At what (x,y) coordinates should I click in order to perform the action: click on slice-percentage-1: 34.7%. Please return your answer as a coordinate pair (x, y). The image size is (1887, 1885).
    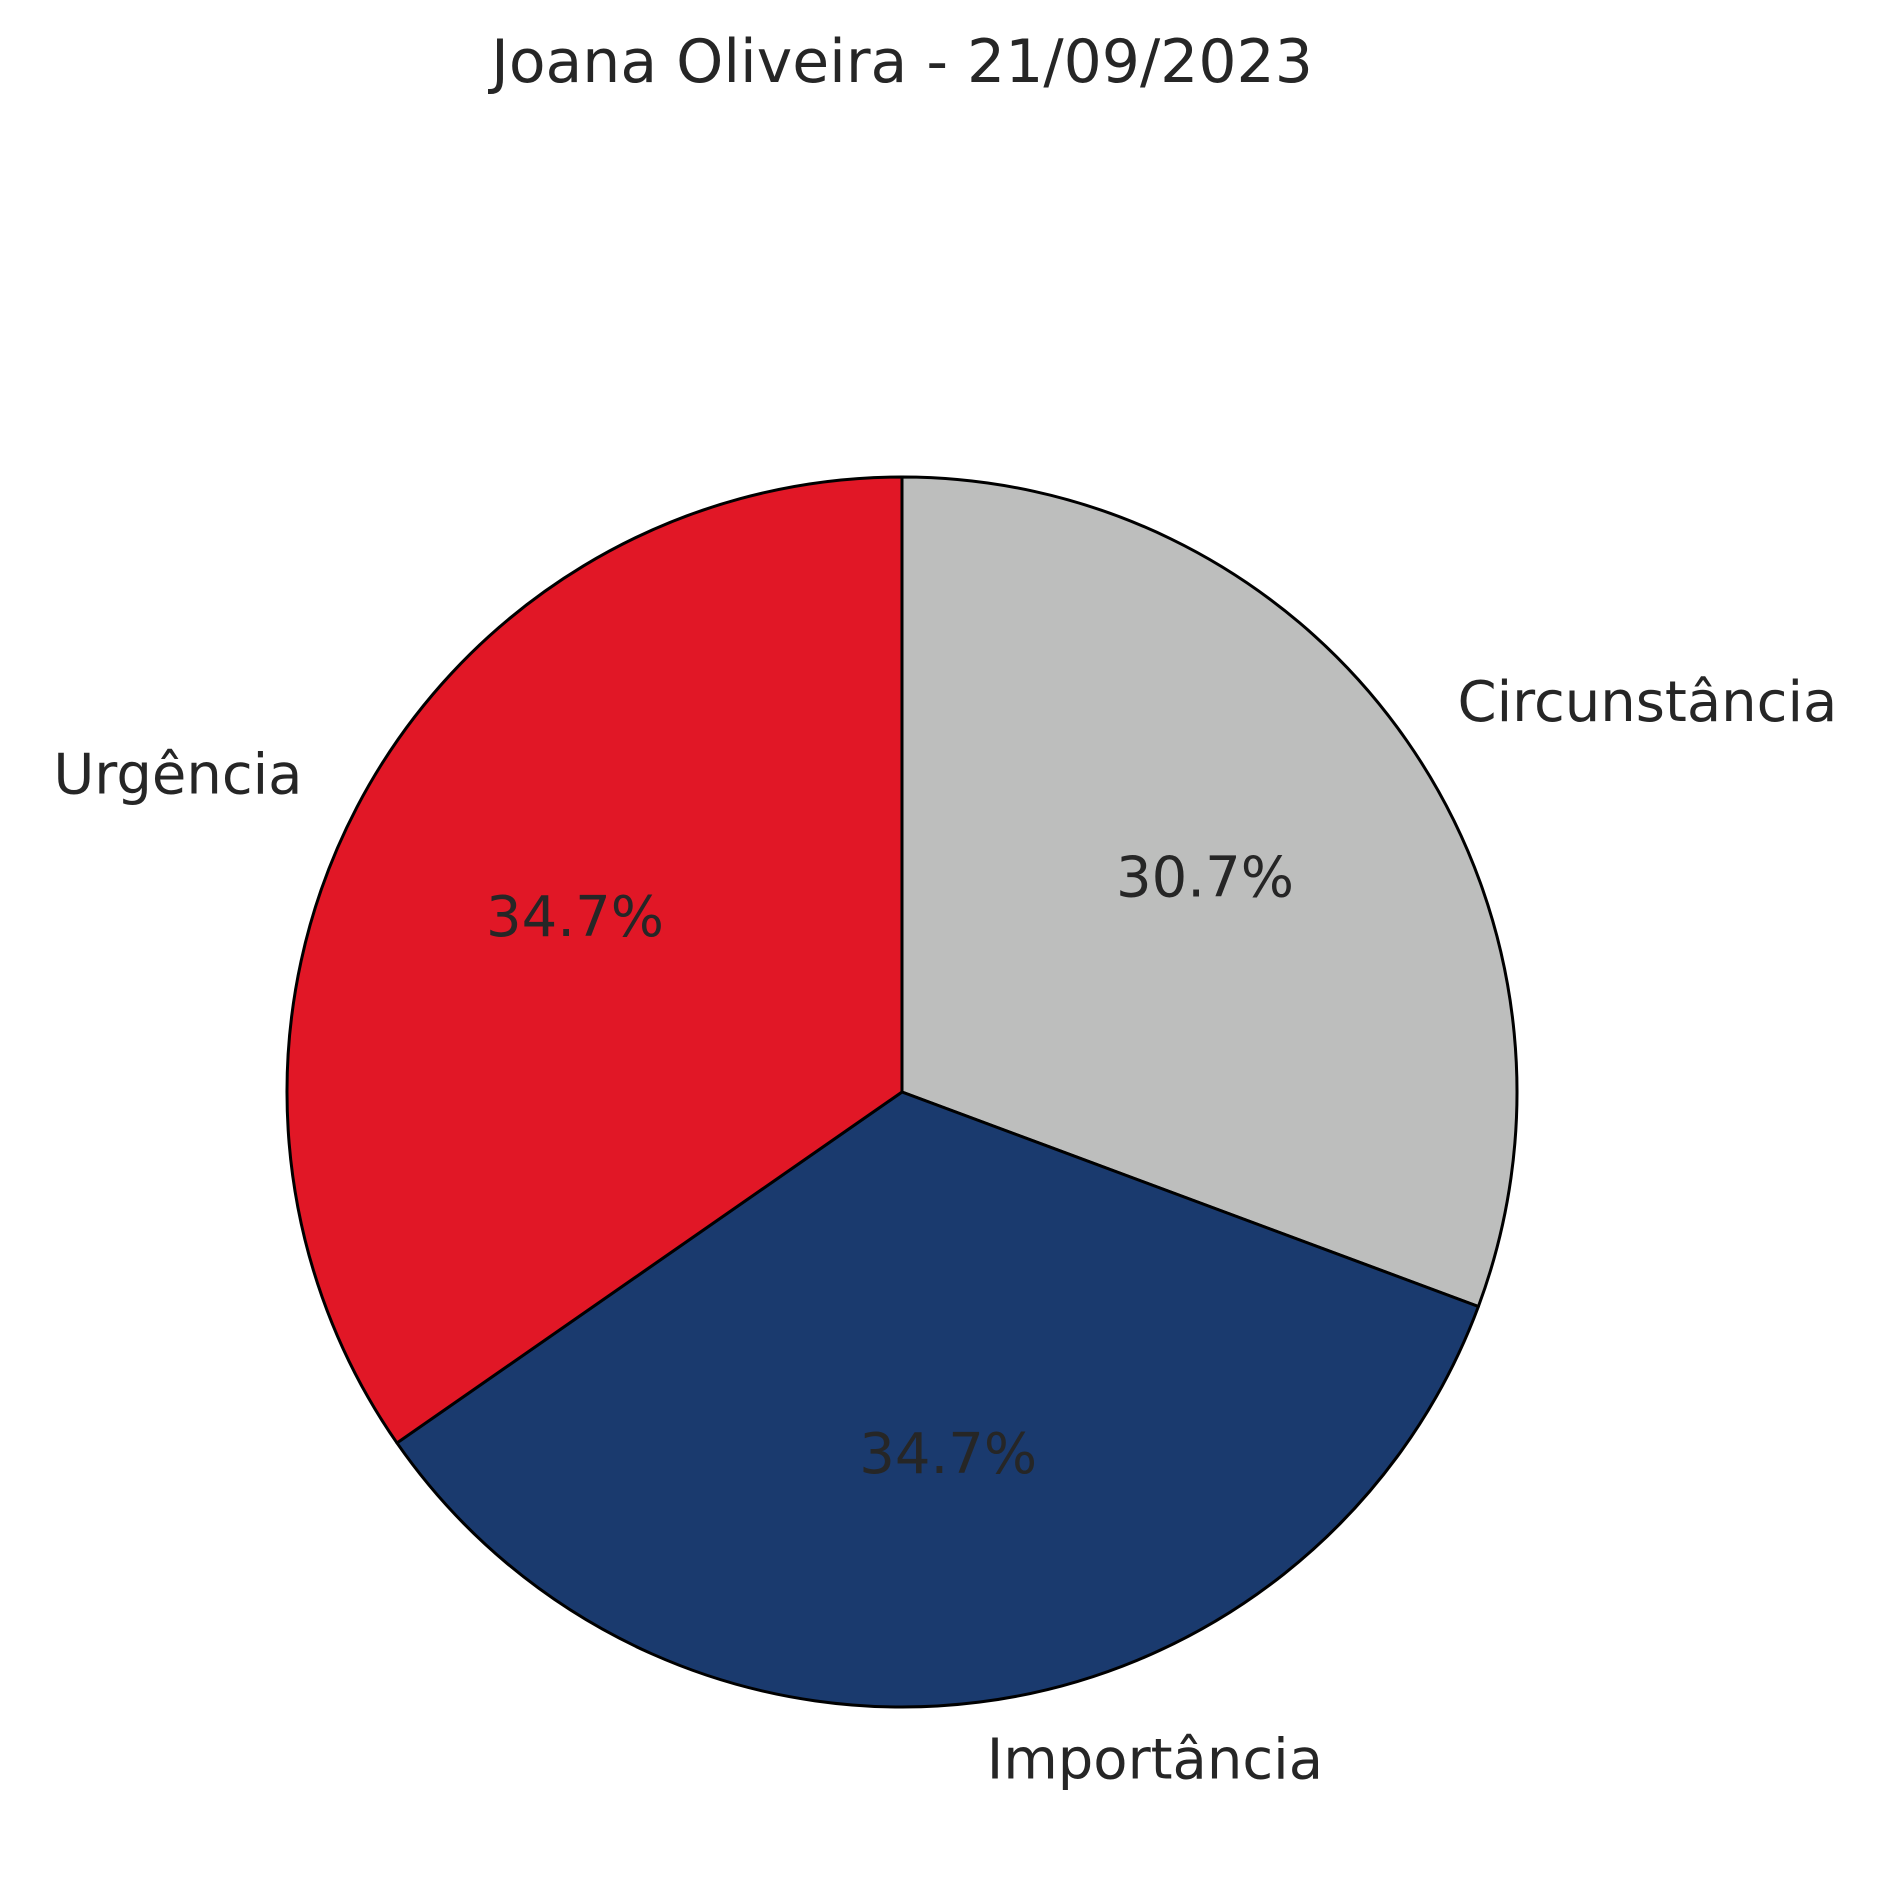
    Looking at the image, I should click on (948, 1454).